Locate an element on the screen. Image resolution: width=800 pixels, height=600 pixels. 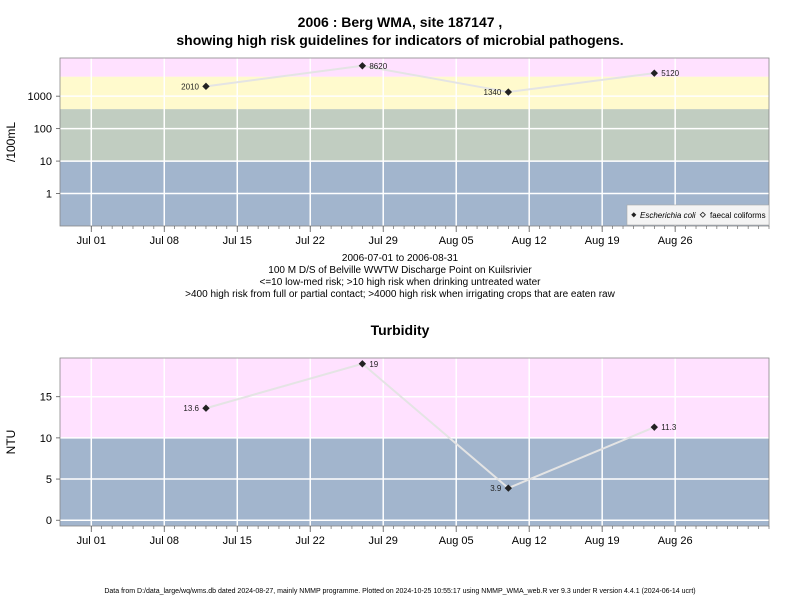
chart-title-line-1: 2006 : Berg WMA, site 187147 , is located at coordinates (400, 22).